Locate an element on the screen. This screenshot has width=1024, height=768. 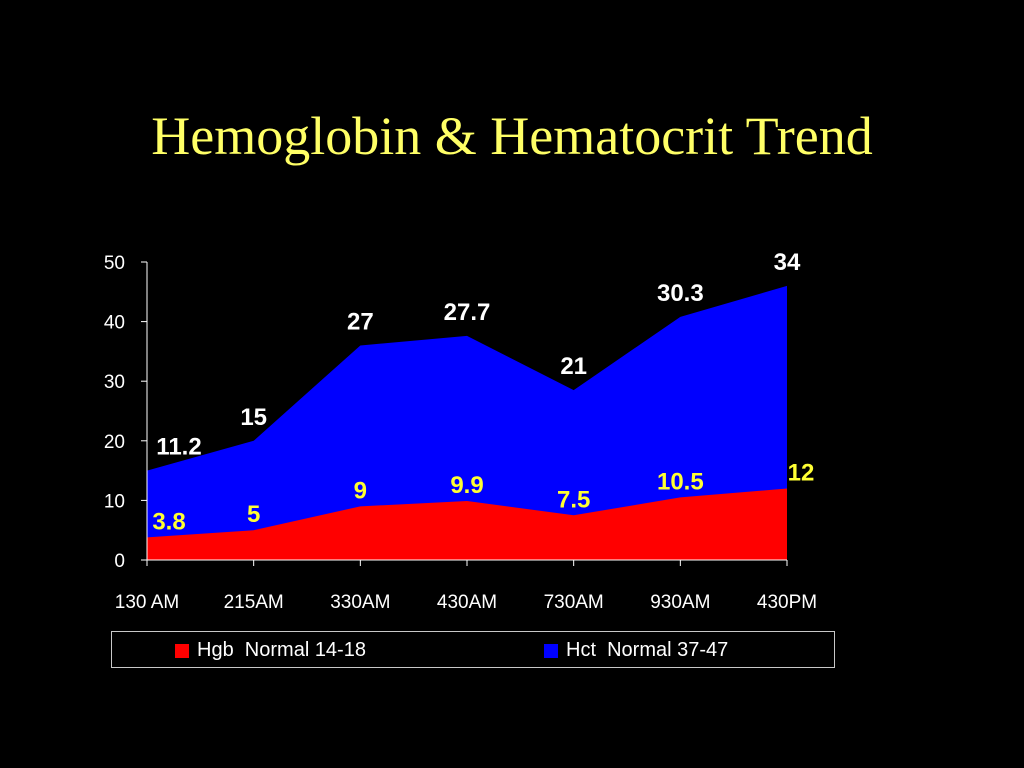
data-label-hgb: 12 is located at coordinates (801, 472).